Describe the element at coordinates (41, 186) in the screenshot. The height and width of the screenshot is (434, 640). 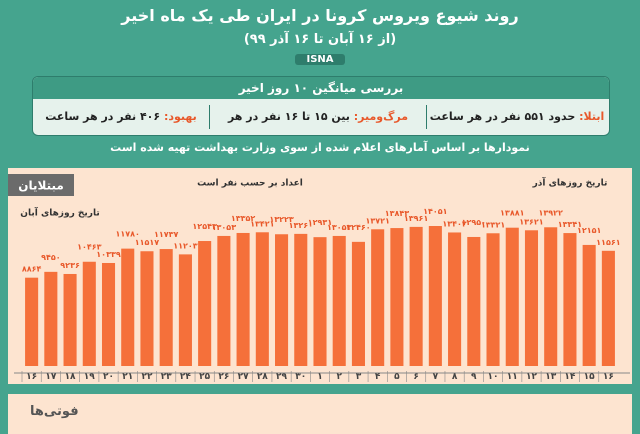
I see `section-title: مبتلایان` at that location.